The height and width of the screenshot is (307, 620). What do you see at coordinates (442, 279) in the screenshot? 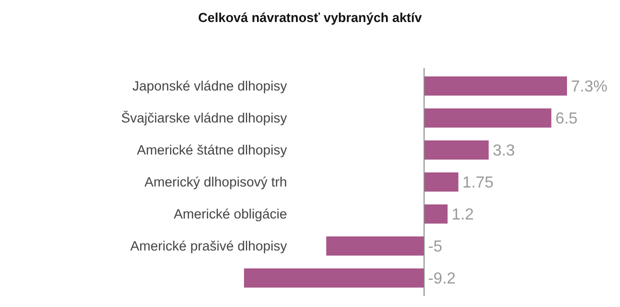
I see `data-label: -9.2` at bounding box center [442, 279].